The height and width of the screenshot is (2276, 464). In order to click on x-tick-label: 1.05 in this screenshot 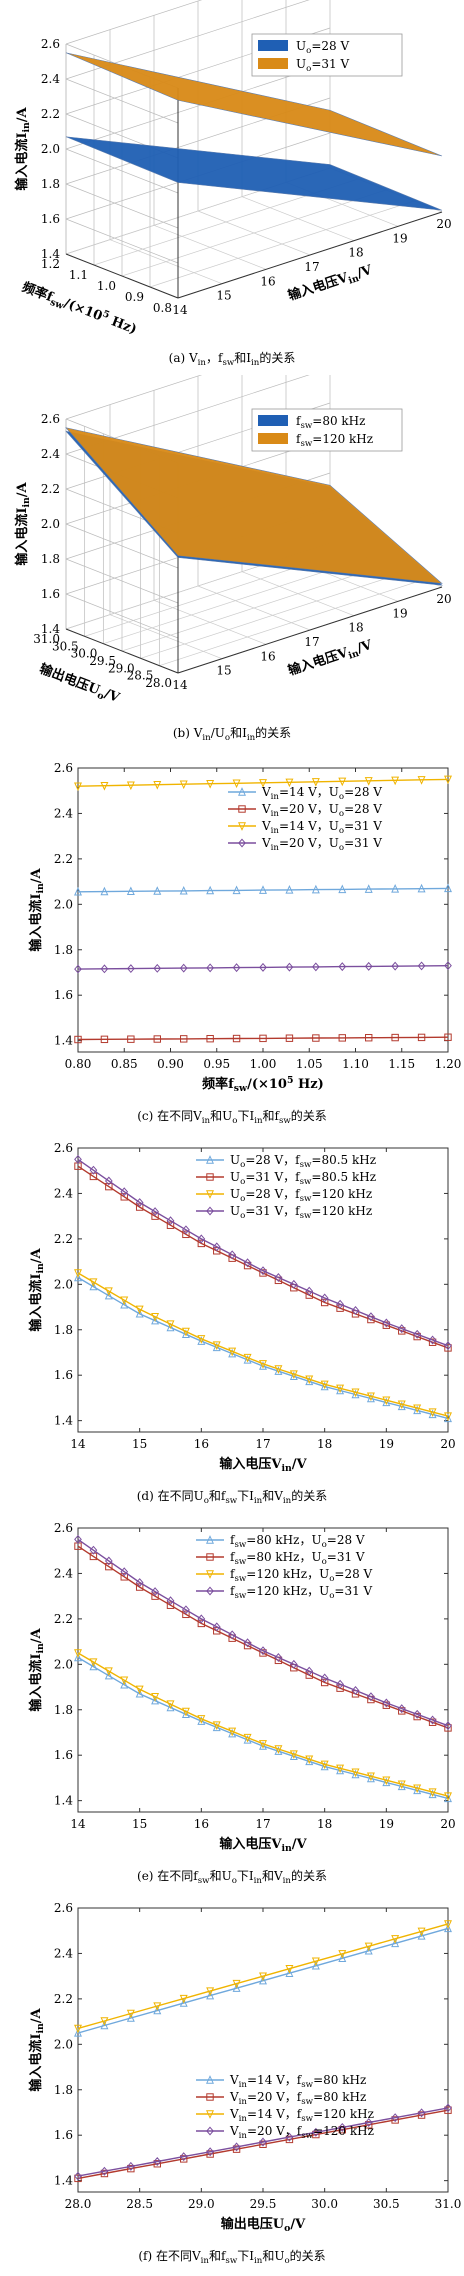, I will do `click(309, 1064)`.